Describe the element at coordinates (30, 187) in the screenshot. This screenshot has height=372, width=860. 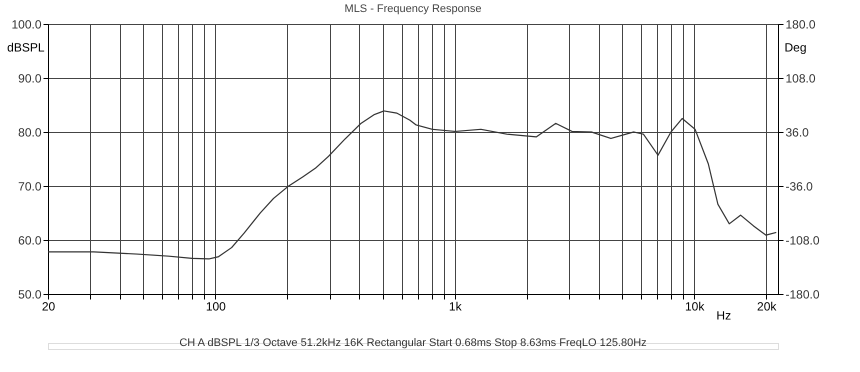
I see `y-tick-label: 70.0` at that location.